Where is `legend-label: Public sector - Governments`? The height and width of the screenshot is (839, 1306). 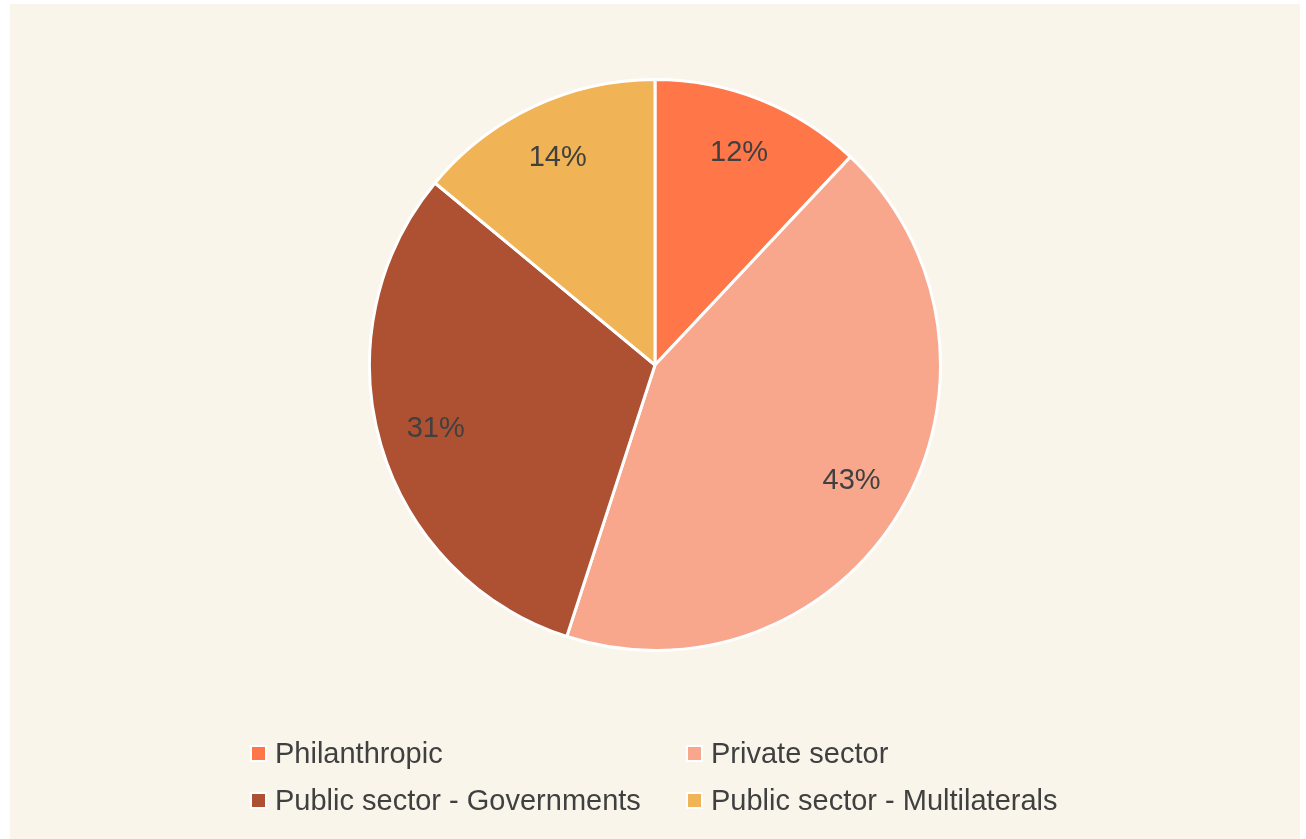 legend-label: Public sector - Governments is located at coordinates (458, 800).